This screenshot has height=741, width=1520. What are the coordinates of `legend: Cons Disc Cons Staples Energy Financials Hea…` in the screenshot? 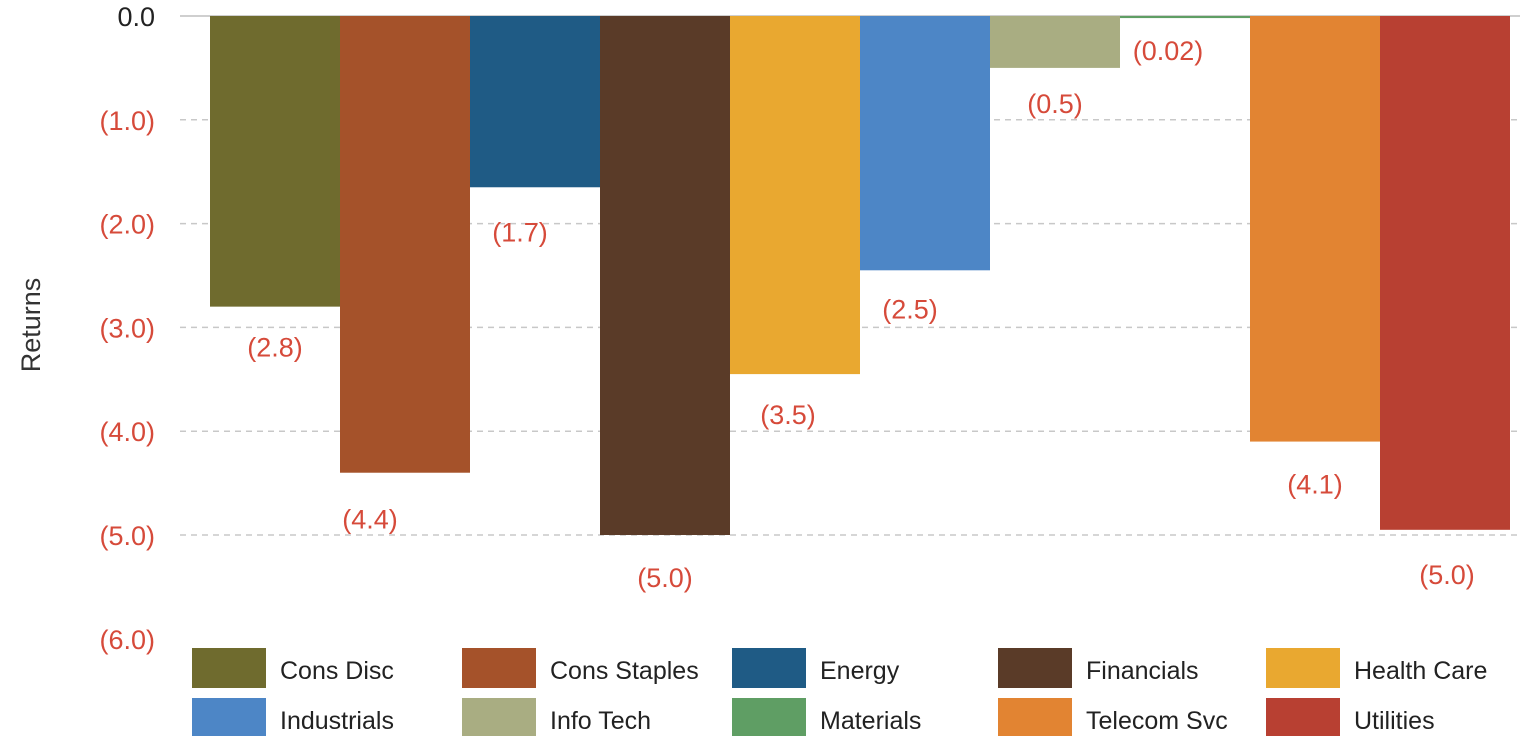 It's located at (839, 693).